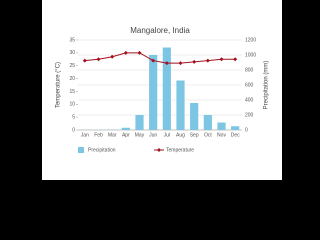 Image resolution: width=320 pixels, height=240 pixels. Describe the element at coordinates (250, 55) in the screenshot. I see `y2-tick-label: 1000` at that location.